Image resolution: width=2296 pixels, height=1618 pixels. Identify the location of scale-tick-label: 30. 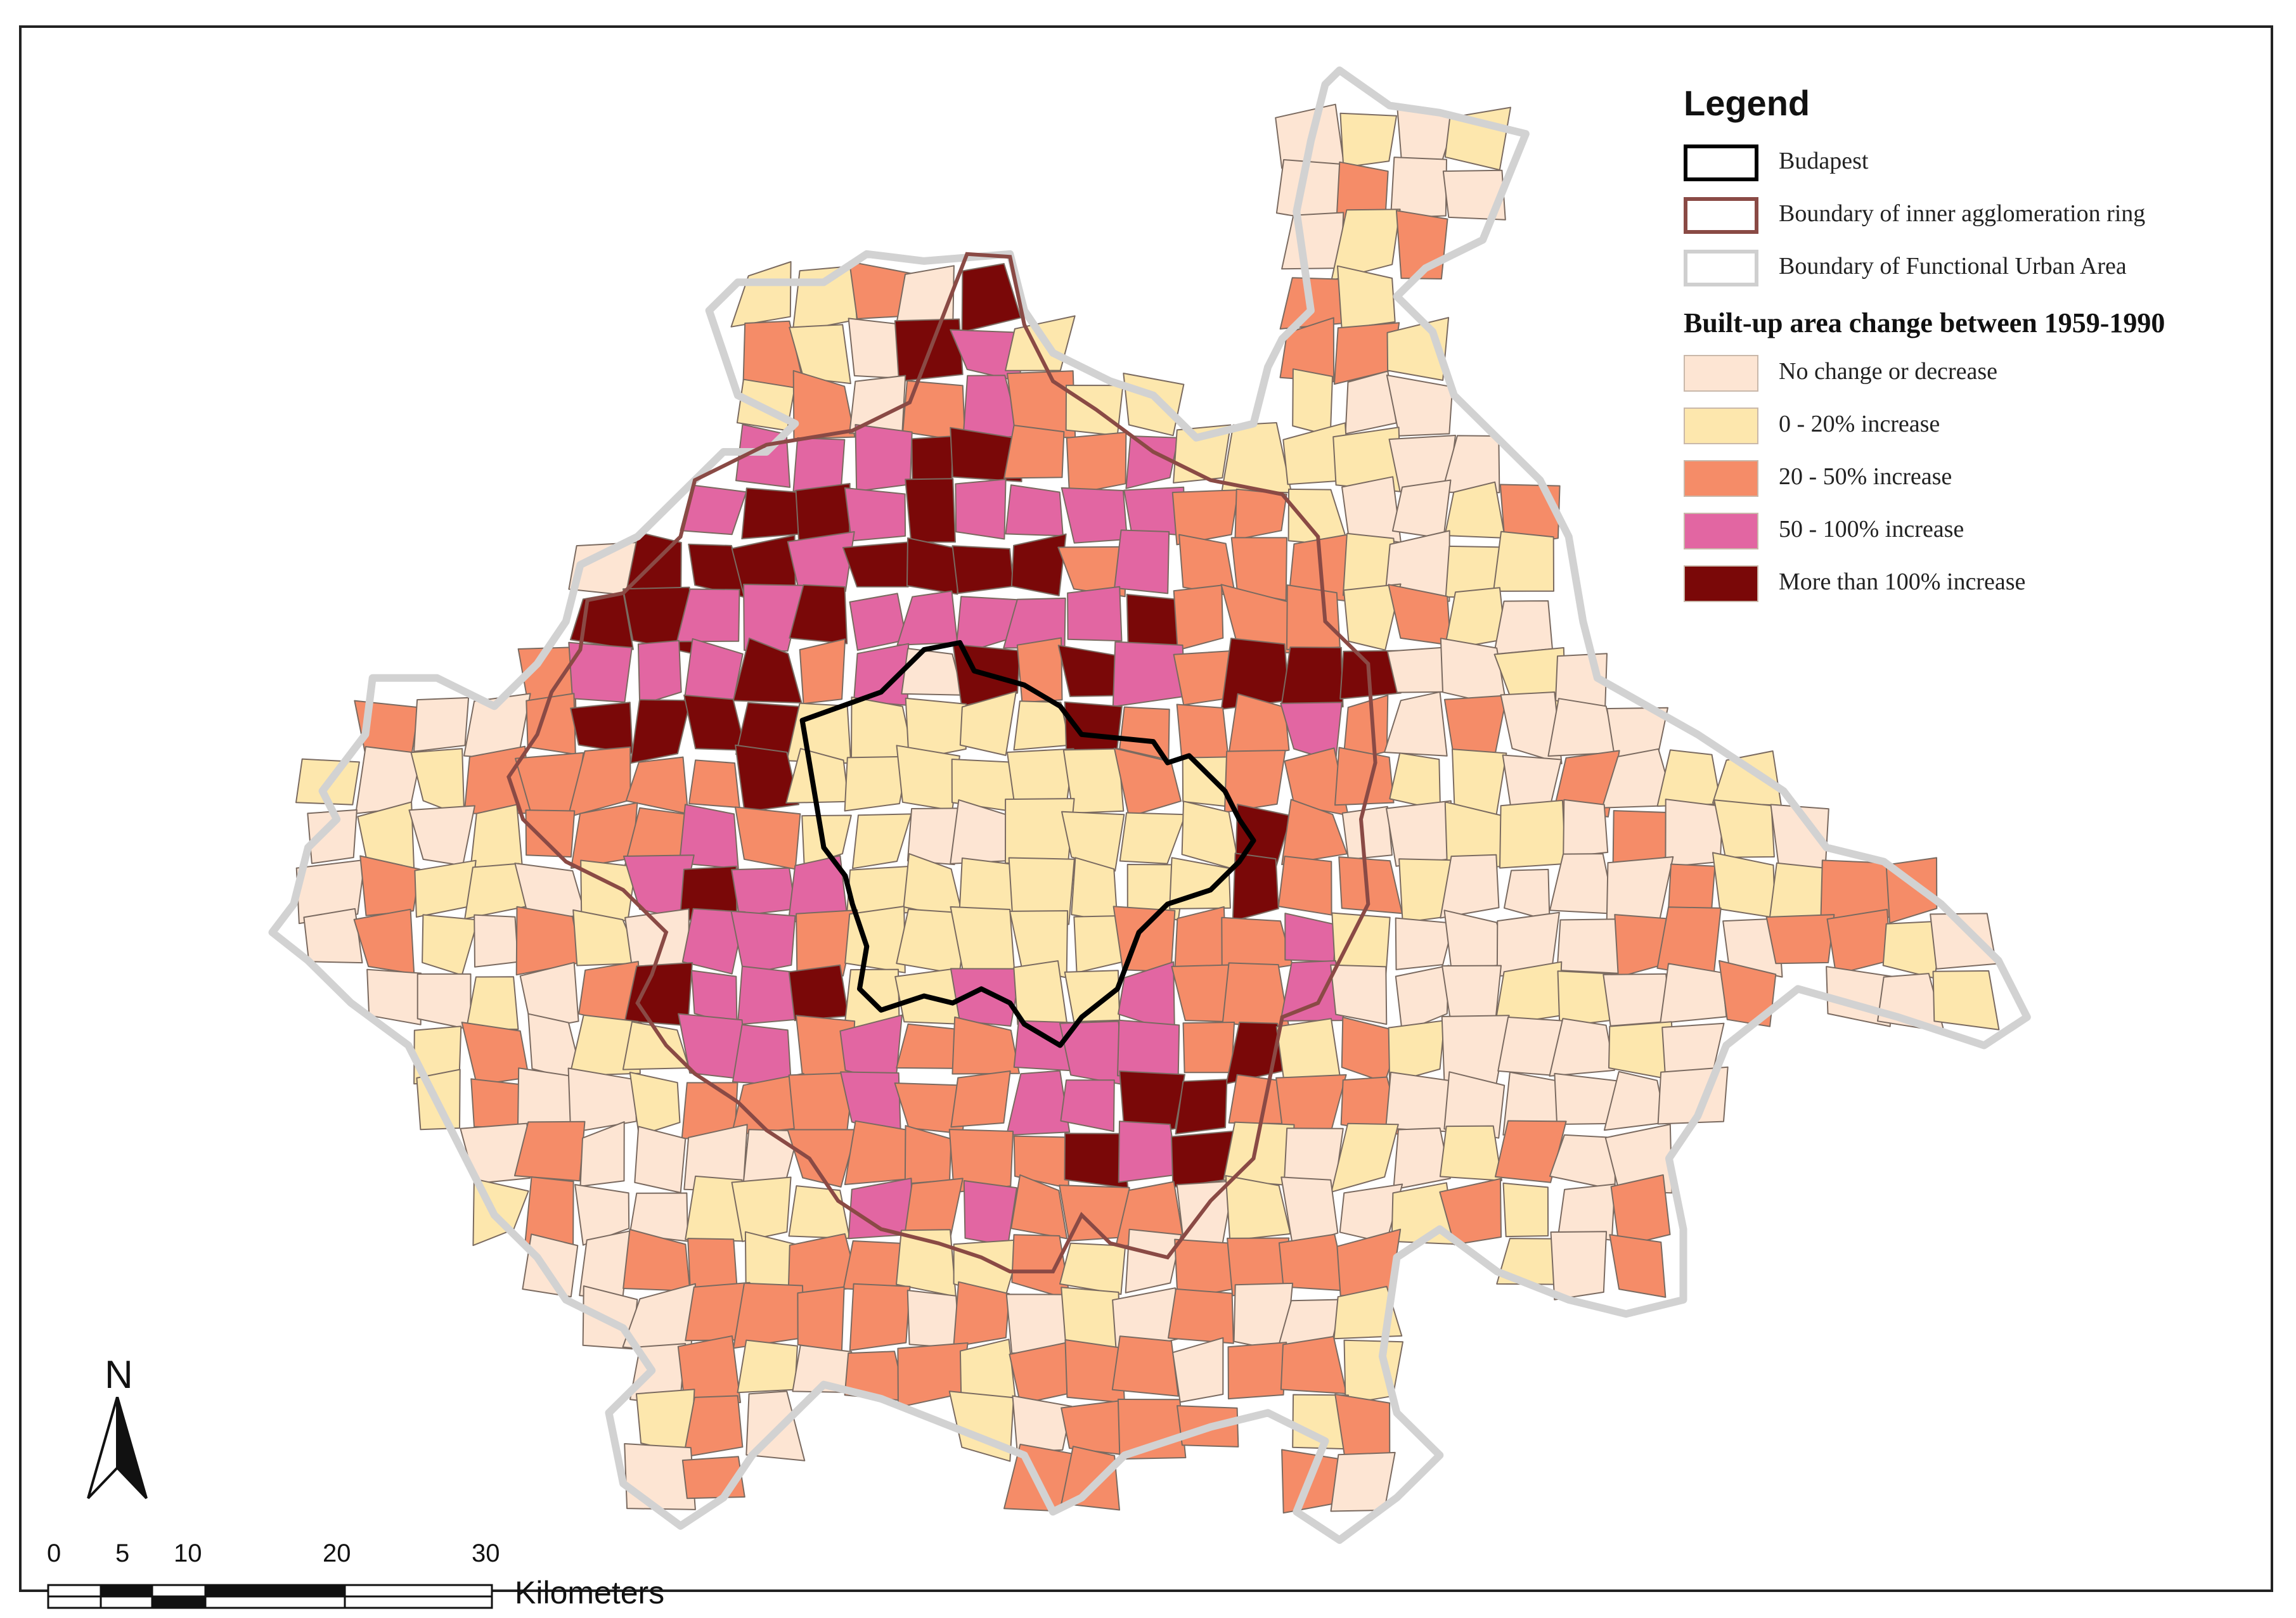
(486, 1553).